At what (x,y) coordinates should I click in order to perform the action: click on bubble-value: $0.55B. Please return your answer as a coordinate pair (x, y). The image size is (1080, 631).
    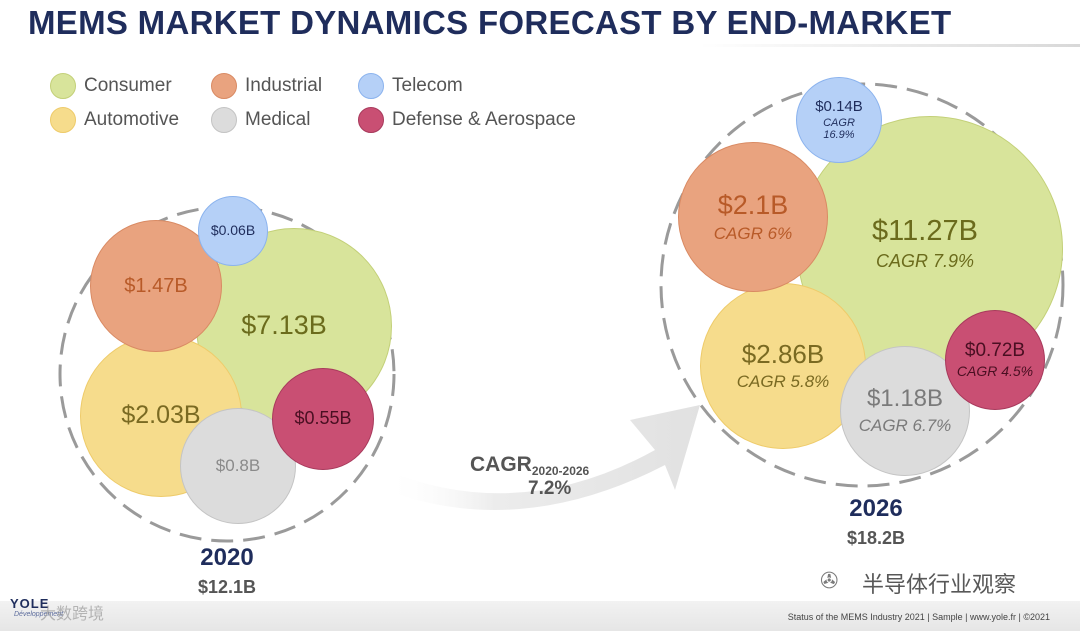
    Looking at the image, I should click on (323, 418).